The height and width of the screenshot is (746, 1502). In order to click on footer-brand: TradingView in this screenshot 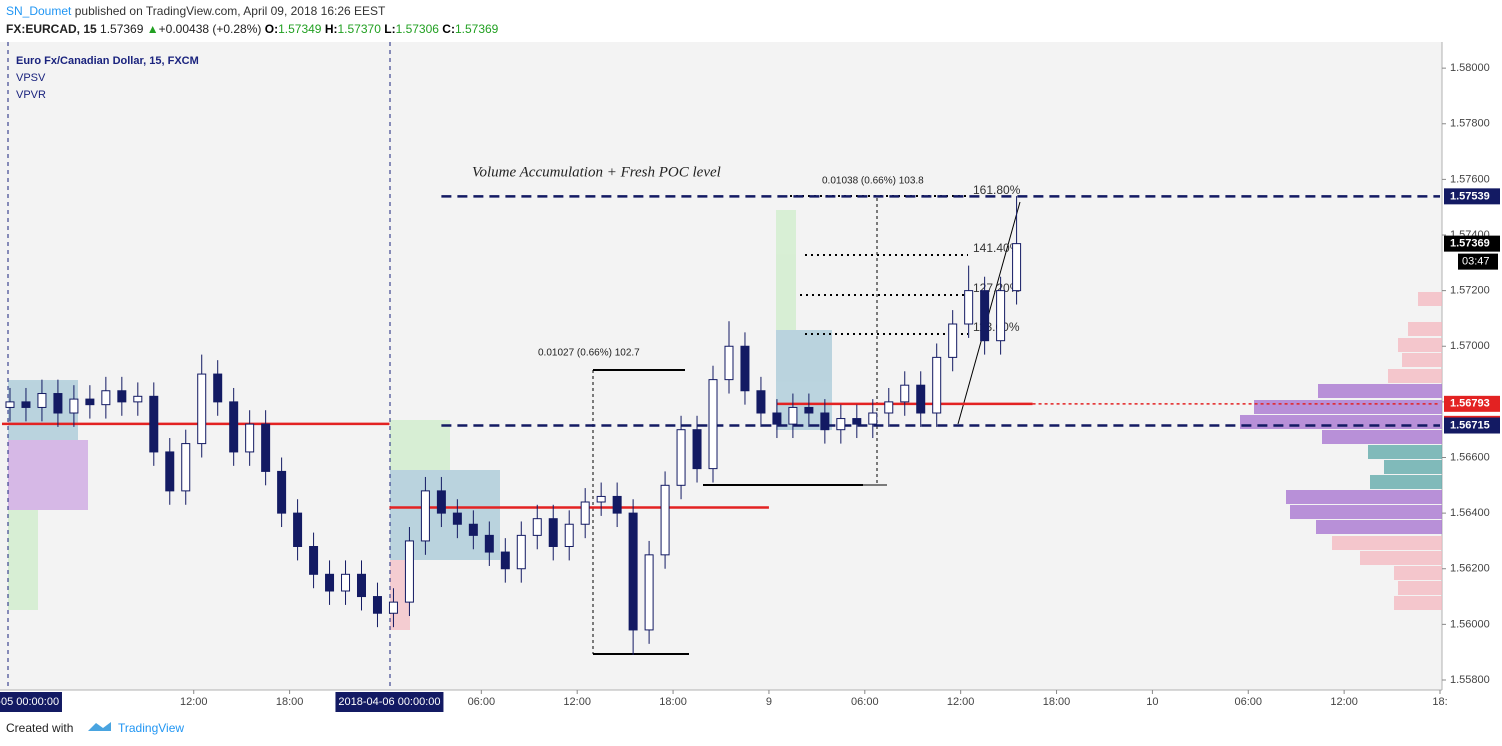, I will do `click(151, 728)`.